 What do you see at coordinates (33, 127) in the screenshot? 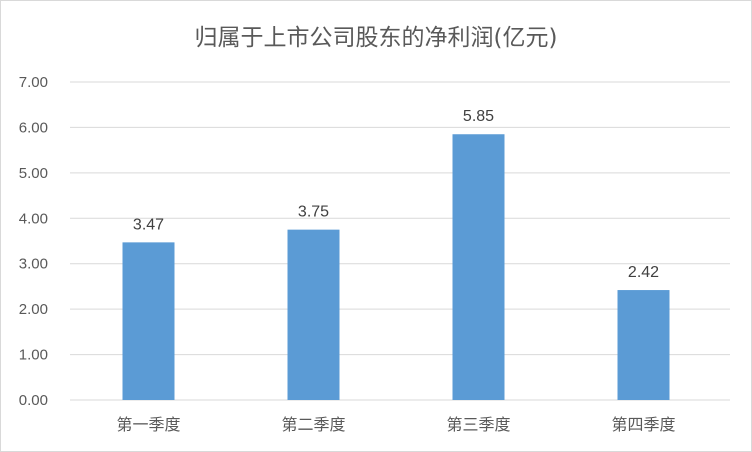
I see `y-tick-label: 6.00` at bounding box center [33, 127].